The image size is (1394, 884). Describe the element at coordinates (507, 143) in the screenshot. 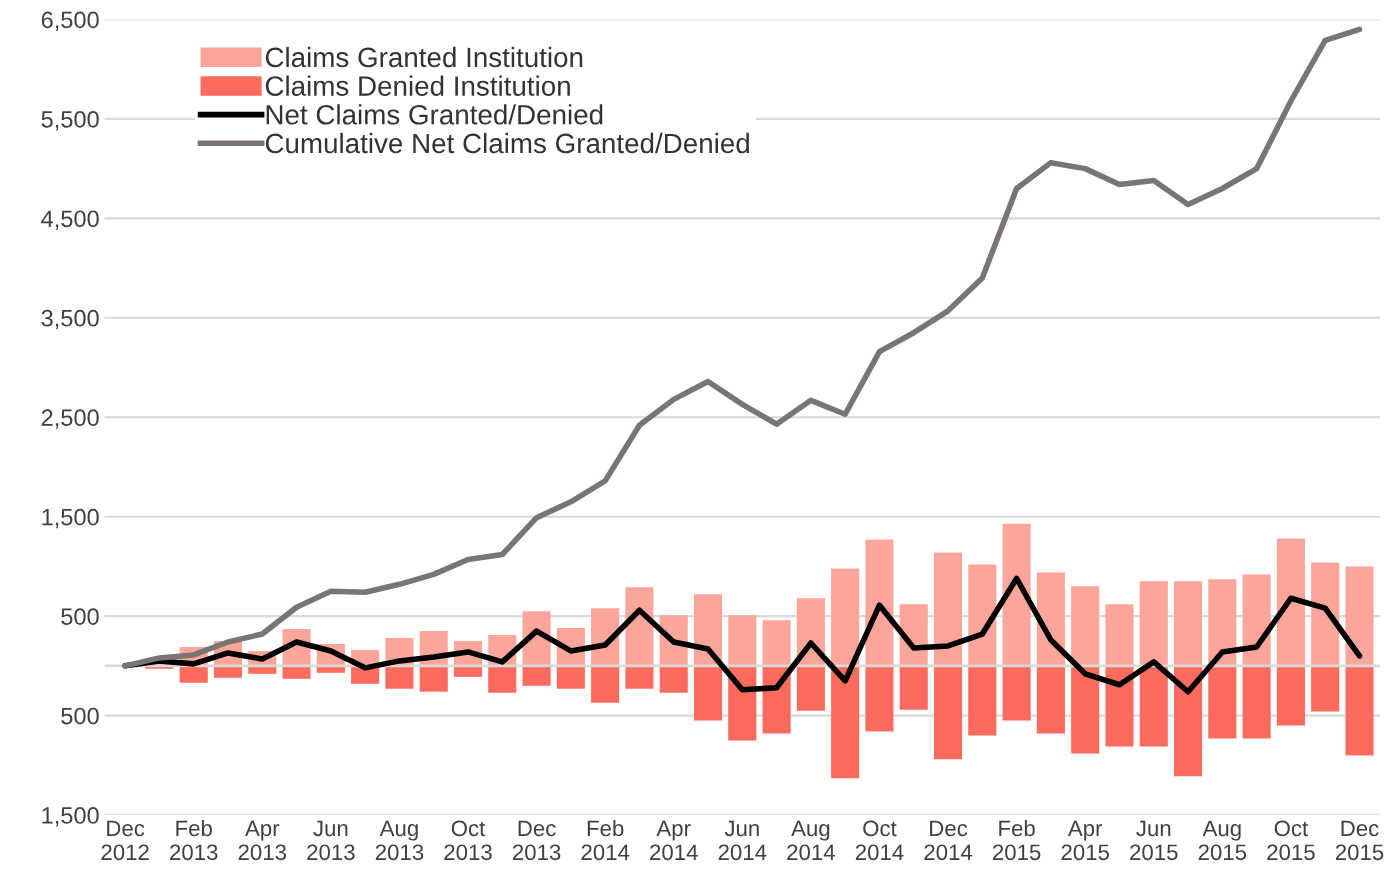

I see `legend-label: Cumulative Net Claims Granted/Denied` at that location.